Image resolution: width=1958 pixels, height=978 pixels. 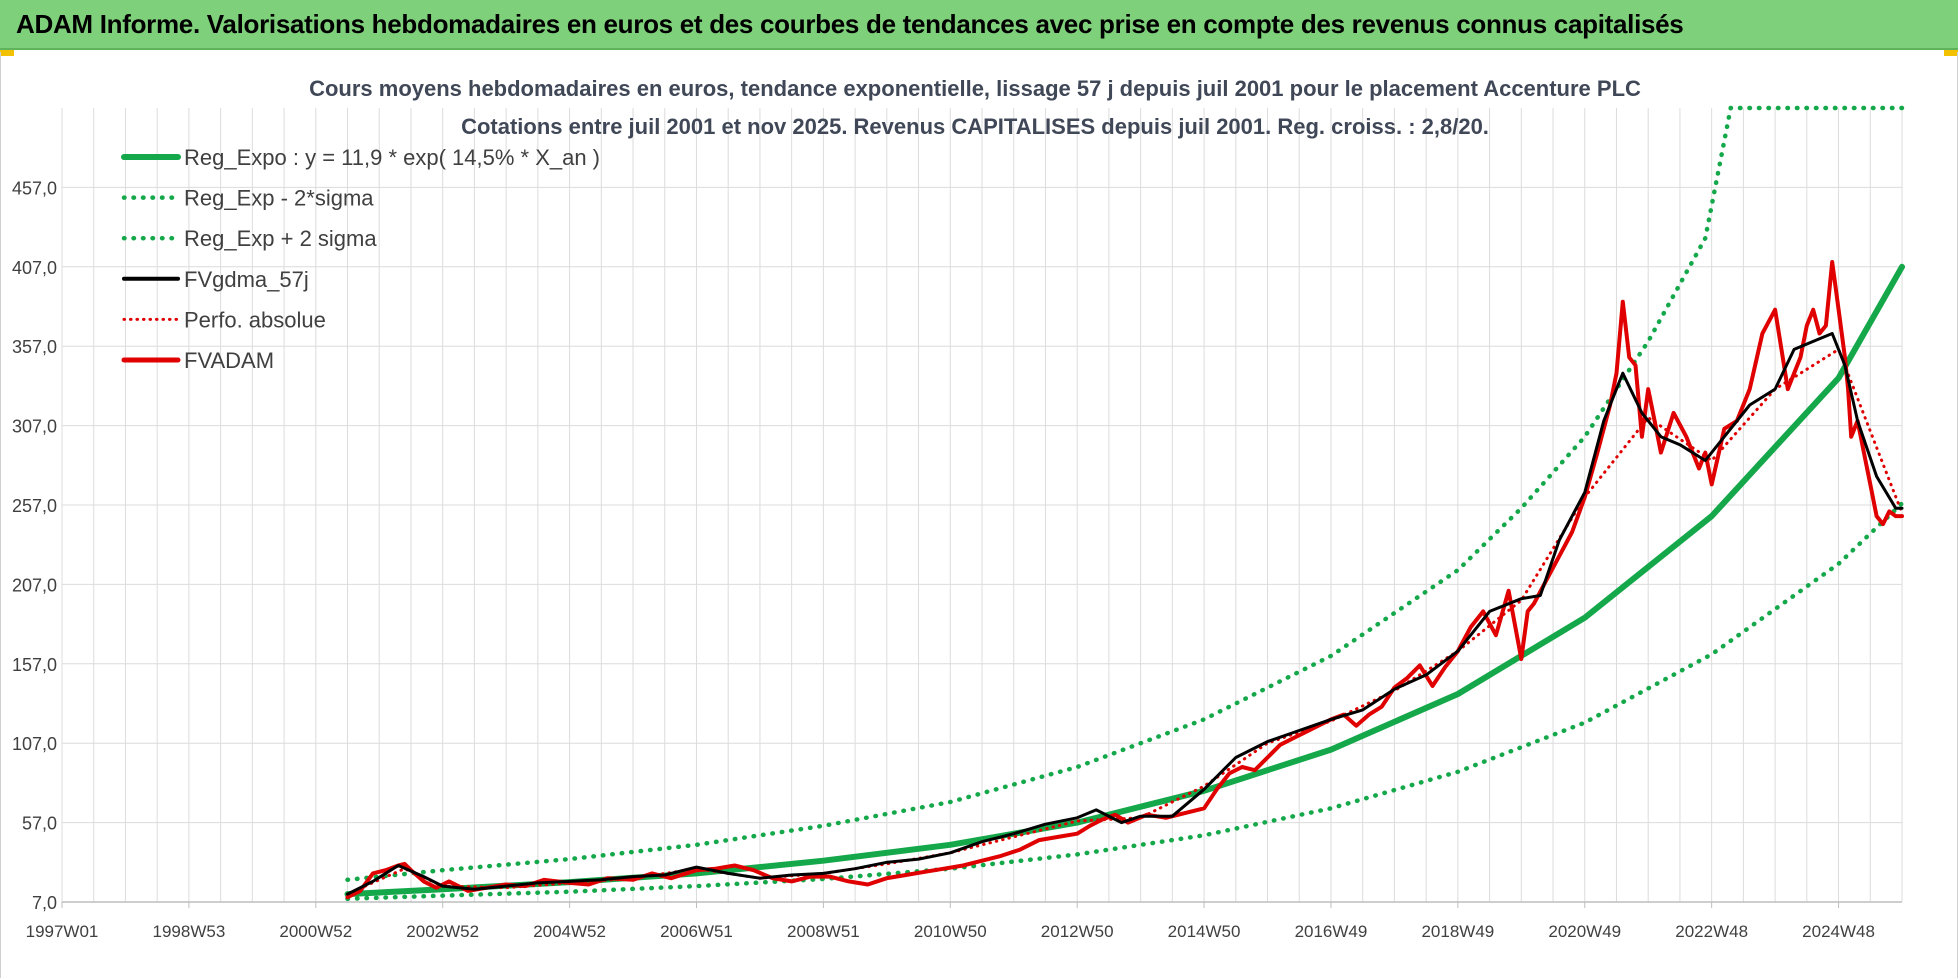 What do you see at coordinates (246, 279) in the screenshot?
I see `legend-label-fvgdma: FVgdma_57j` at bounding box center [246, 279].